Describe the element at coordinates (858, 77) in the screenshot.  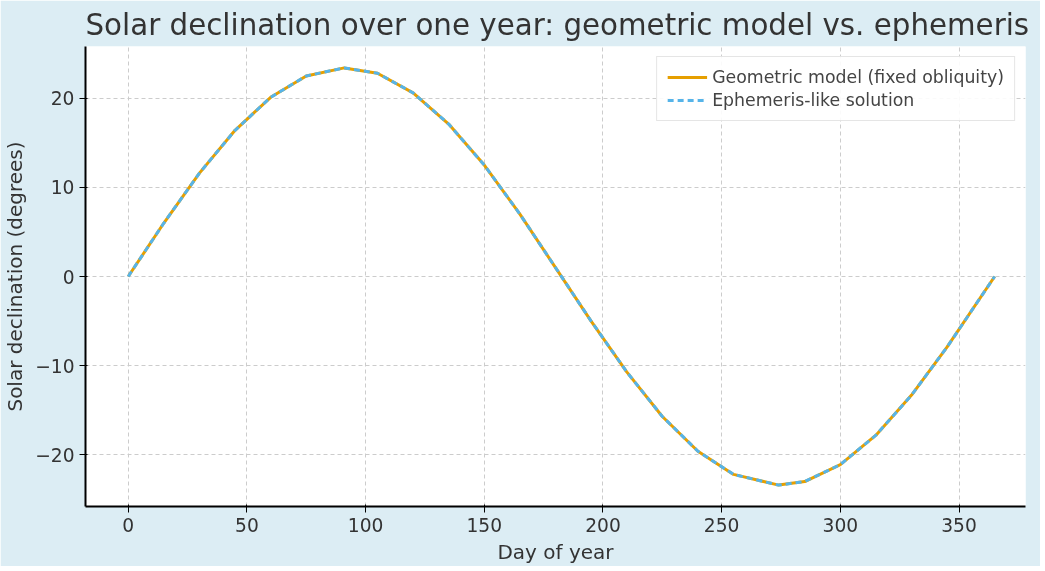
I see `legend-label: Geometric model (fixed obliquity)` at that location.